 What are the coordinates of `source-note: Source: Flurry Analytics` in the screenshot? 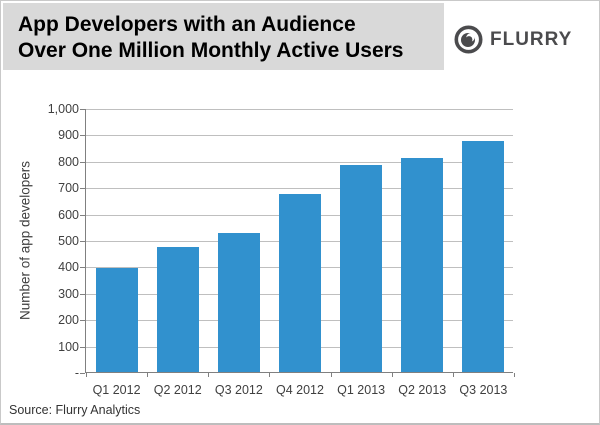 It's located at (75, 410).